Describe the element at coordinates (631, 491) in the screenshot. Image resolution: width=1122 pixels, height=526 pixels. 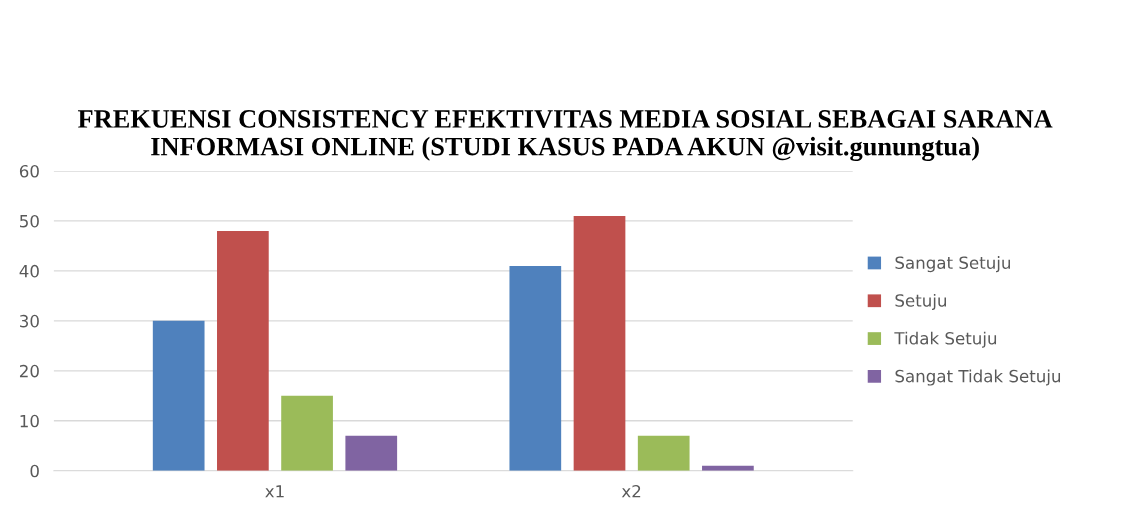
I see `x-tick-label: x2` at that location.